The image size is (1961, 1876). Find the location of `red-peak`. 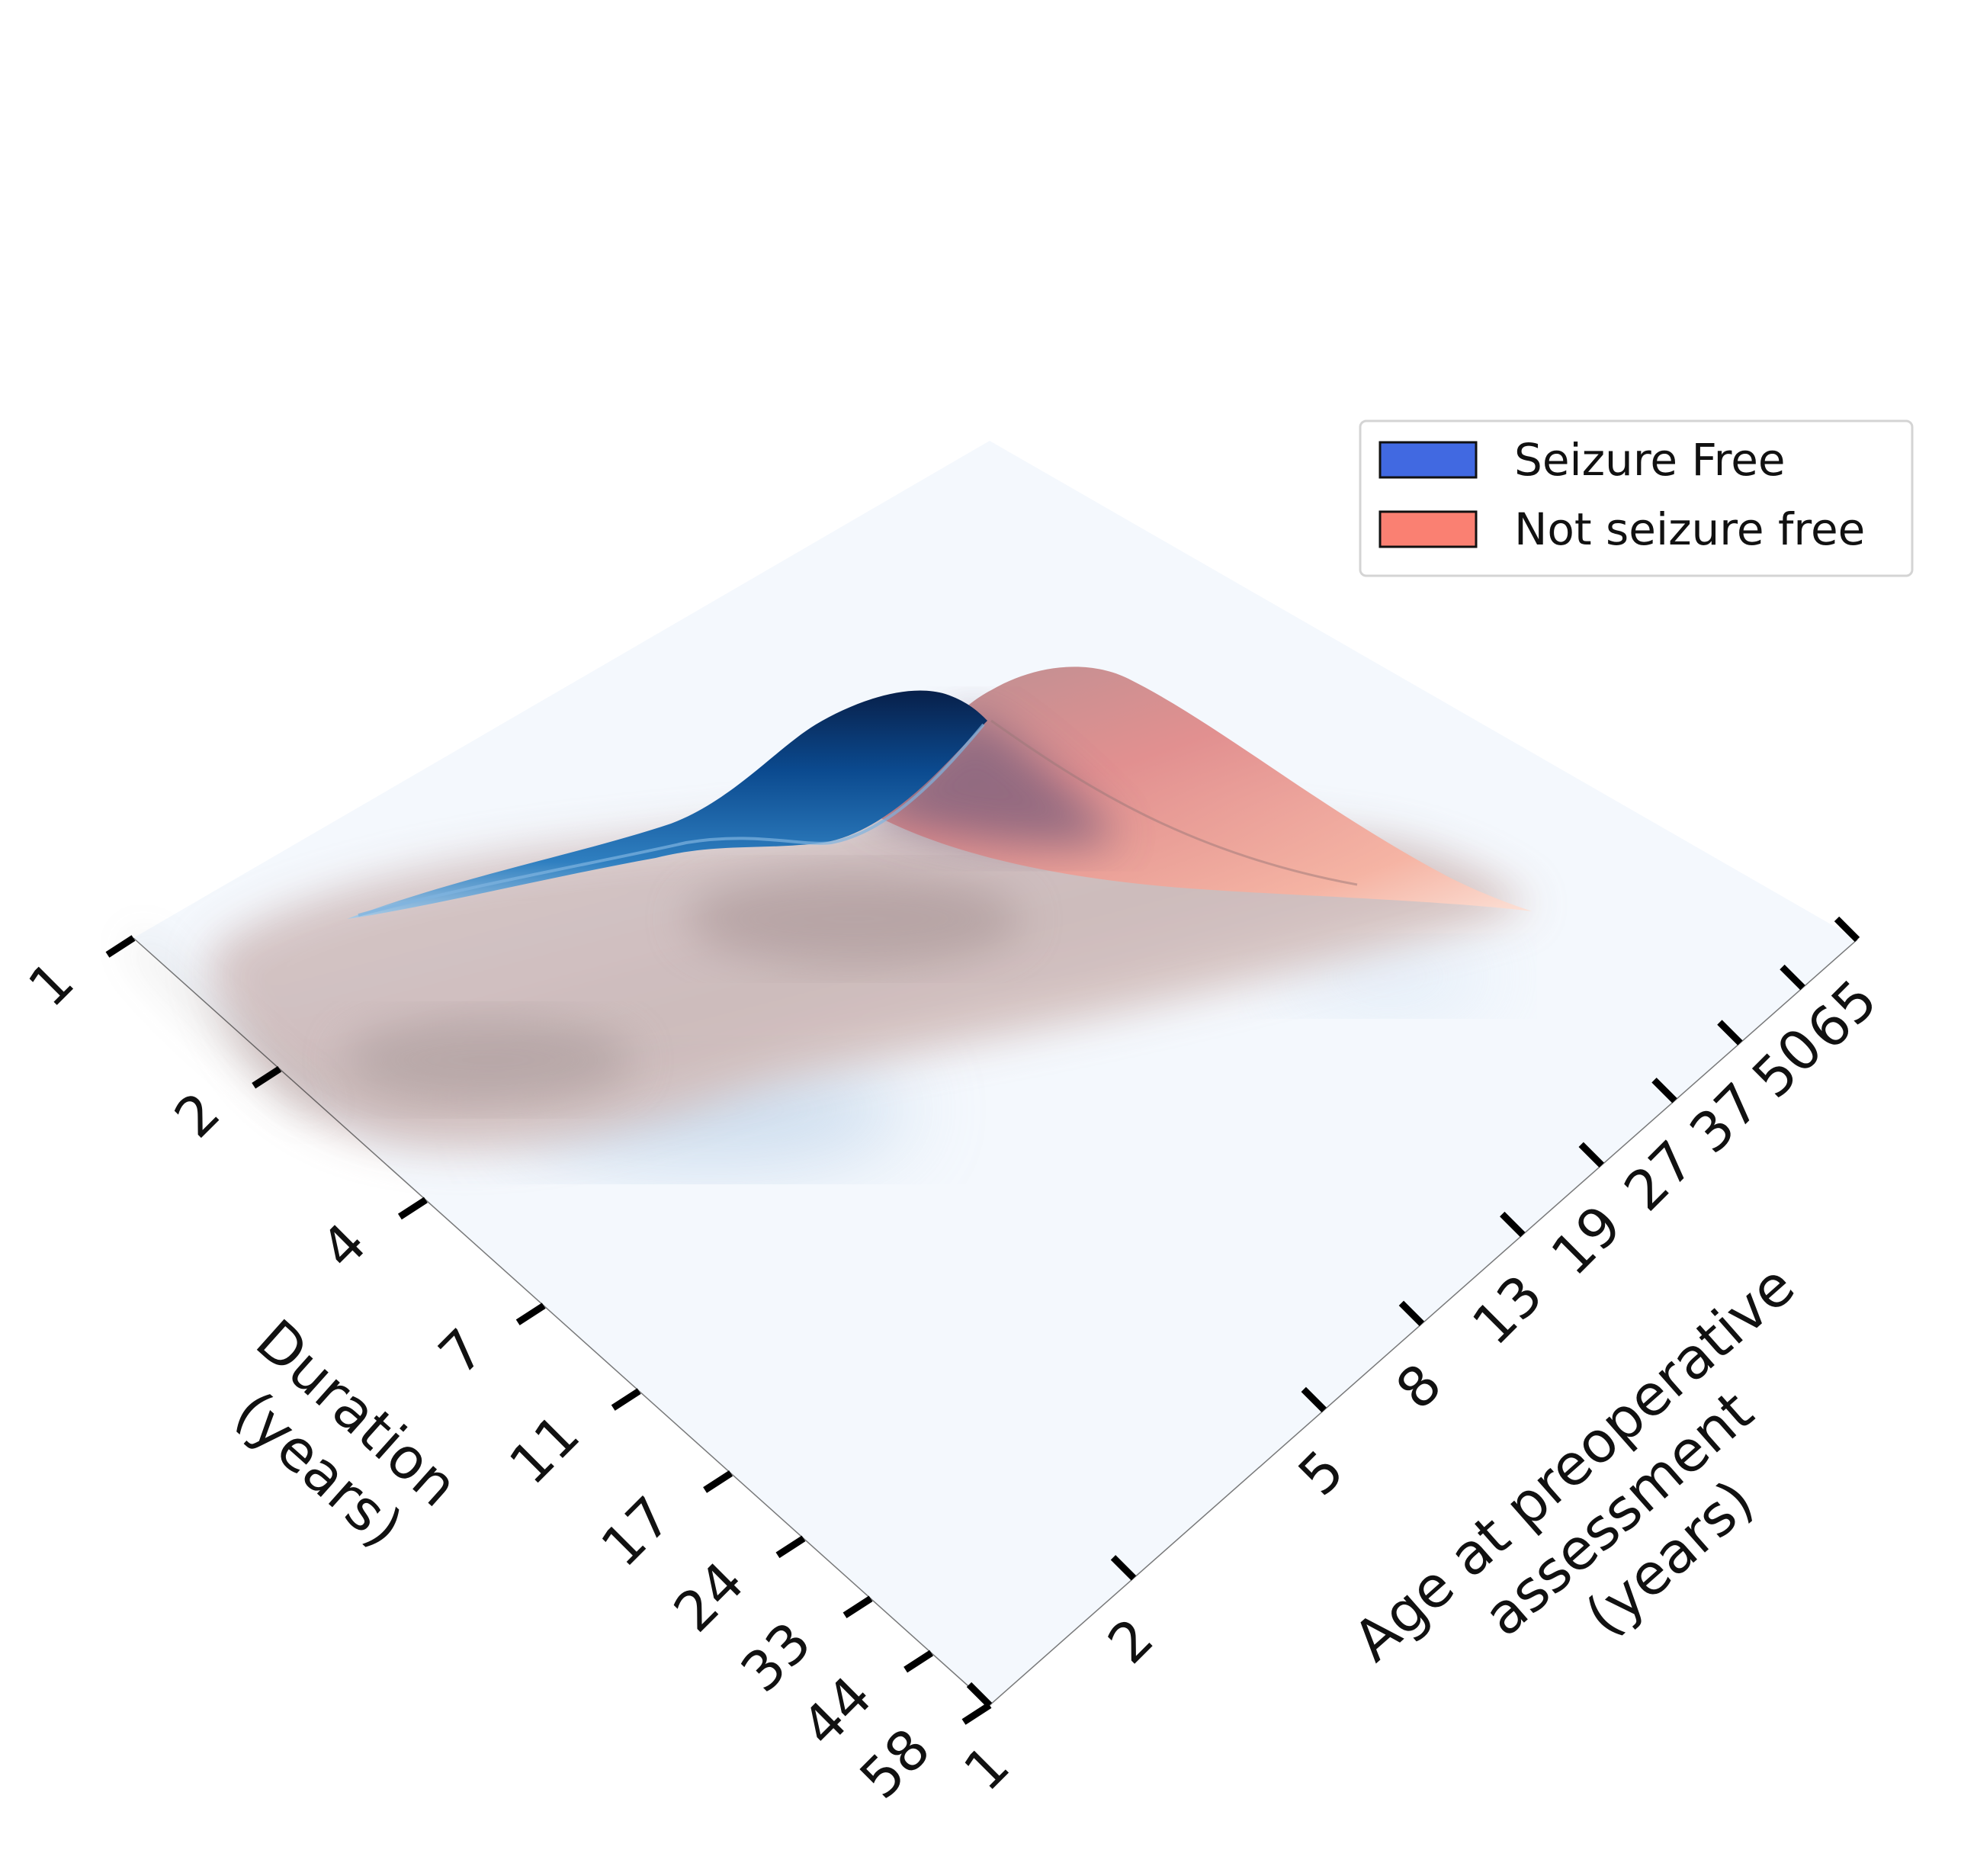

red-peak is located at coordinates (1186, 789).